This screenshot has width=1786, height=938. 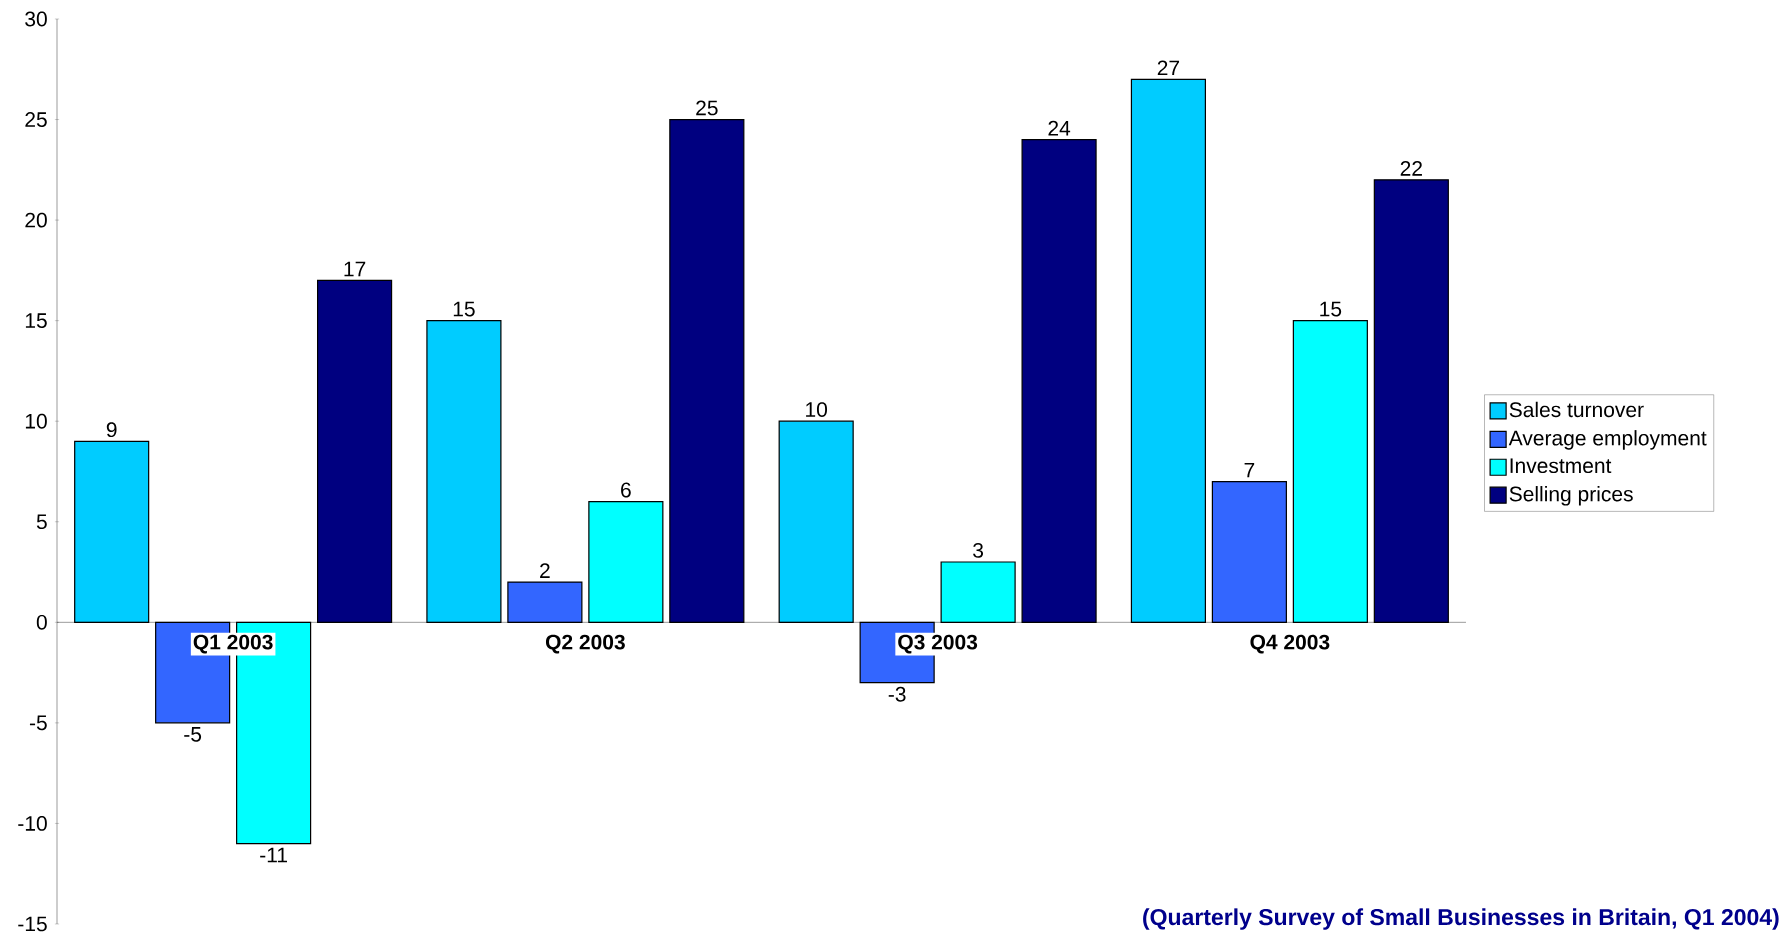 What do you see at coordinates (273, 855) in the screenshot?
I see `data-label: -11` at bounding box center [273, 855].